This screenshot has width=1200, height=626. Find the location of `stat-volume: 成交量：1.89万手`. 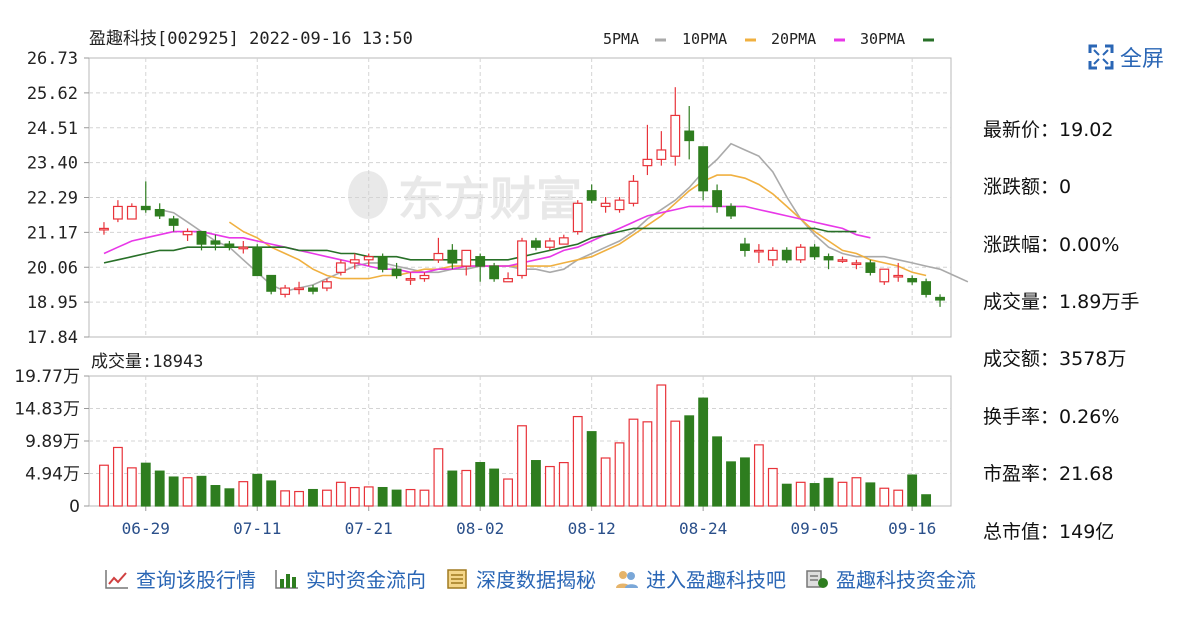

stat-volume: 成交量：1.89万手 is located at coordinates (1061, 300).